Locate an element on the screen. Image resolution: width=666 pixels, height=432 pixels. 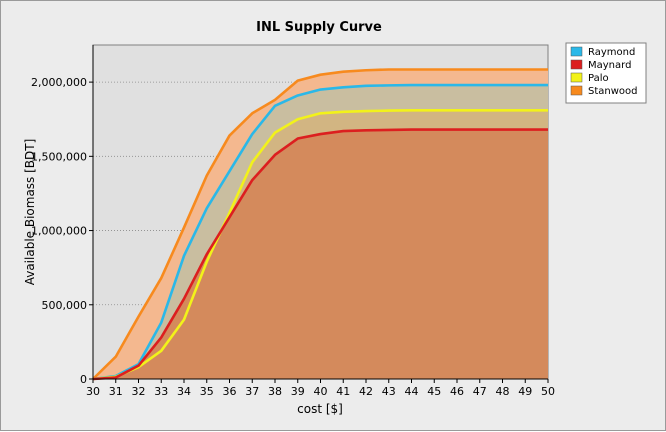
x-tick-label: 47 is located at coordinates (480, 391).